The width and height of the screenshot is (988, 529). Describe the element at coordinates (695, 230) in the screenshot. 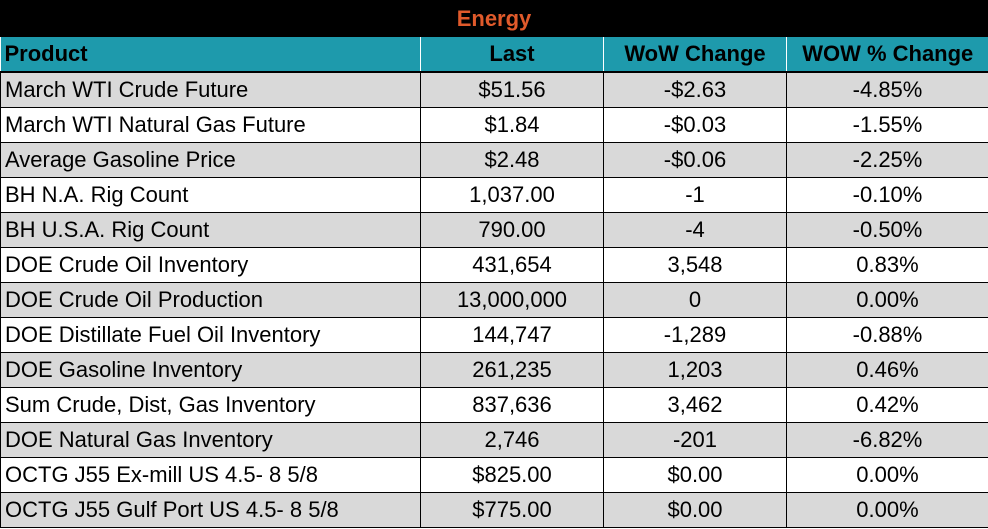

I see `cell-wow-change: -4` at that location.